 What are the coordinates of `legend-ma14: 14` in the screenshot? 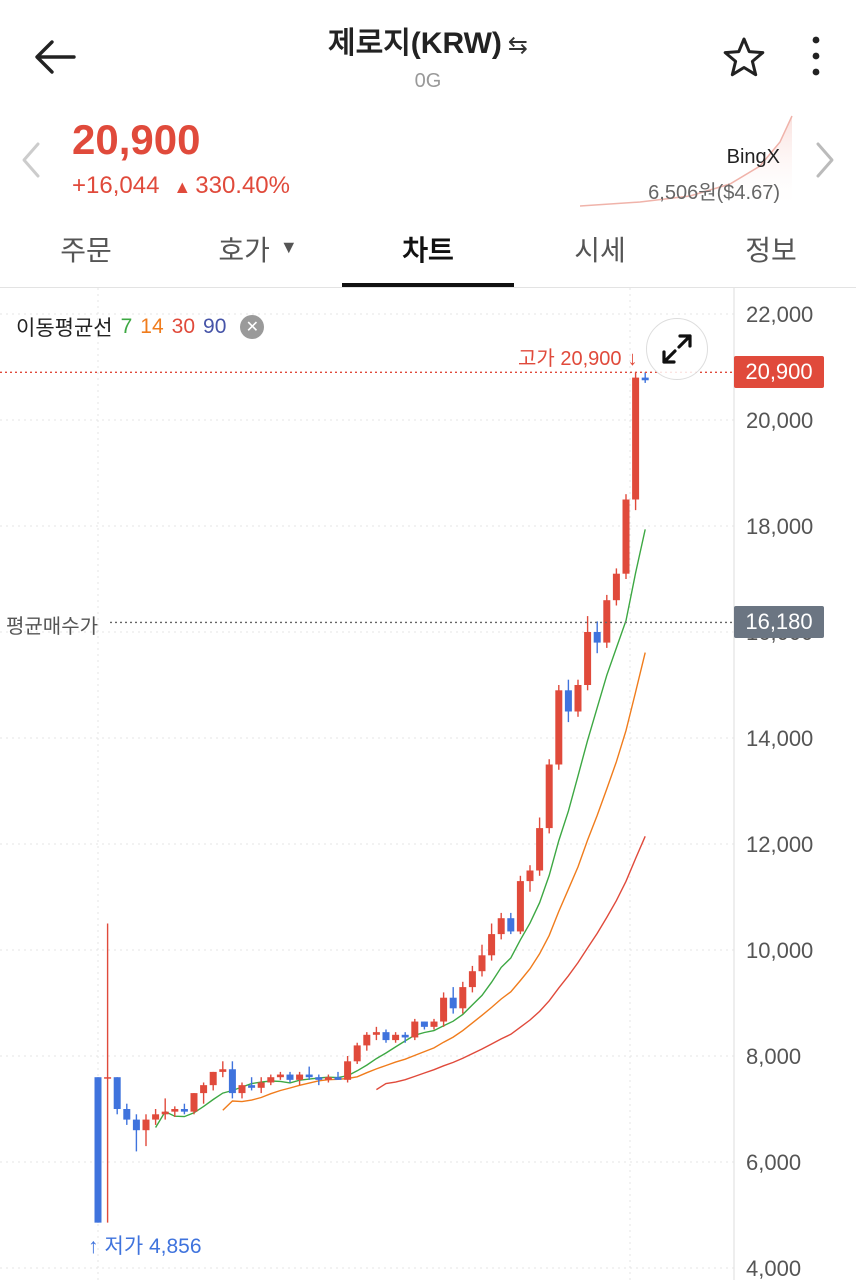 It's located at (152, 326).